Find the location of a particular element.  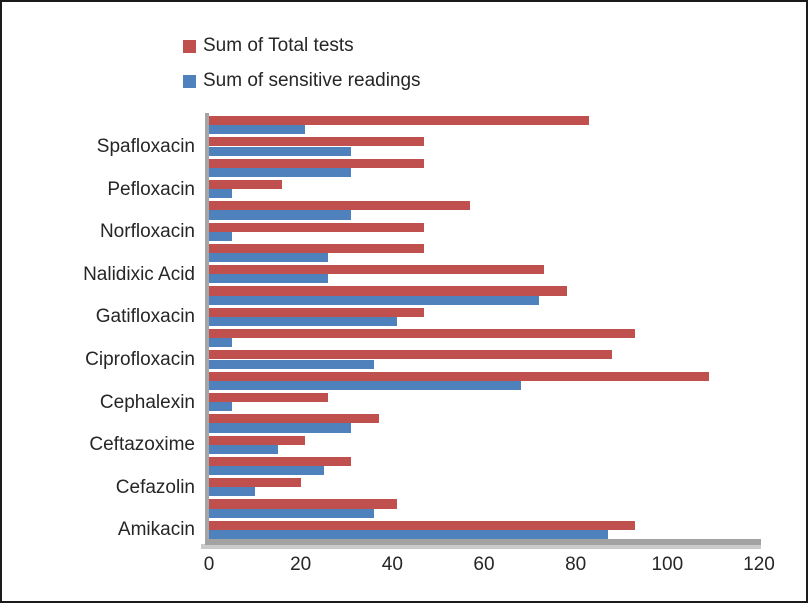

category-label-amikacin: Amikacin is located at coordinates (156, 530).